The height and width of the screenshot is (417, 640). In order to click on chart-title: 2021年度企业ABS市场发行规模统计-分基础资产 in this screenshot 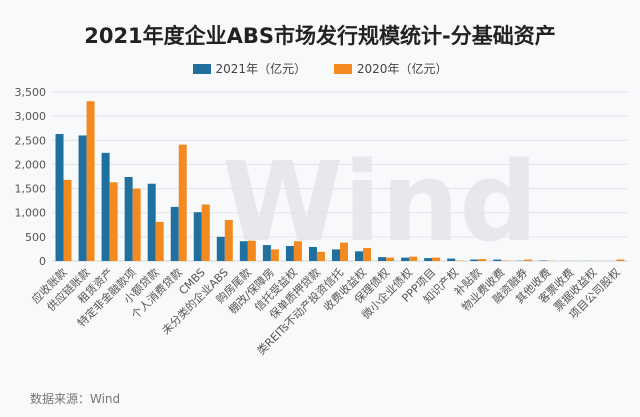, I will do `click(320, 36)`.